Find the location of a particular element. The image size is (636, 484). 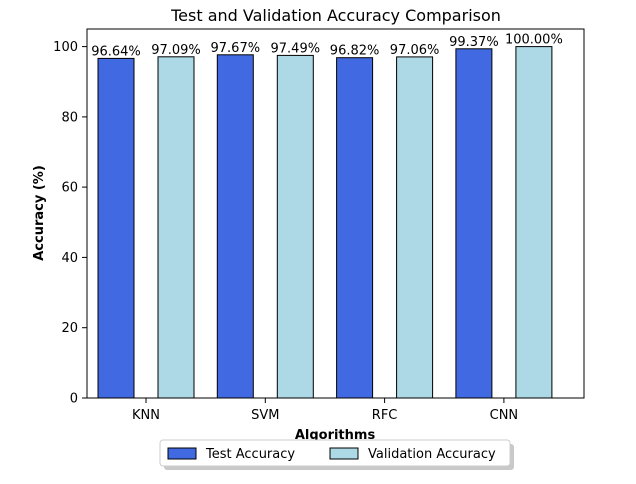

legend-items: Test Accuracy Validation Accuracy is located at coordinates (331, 454).